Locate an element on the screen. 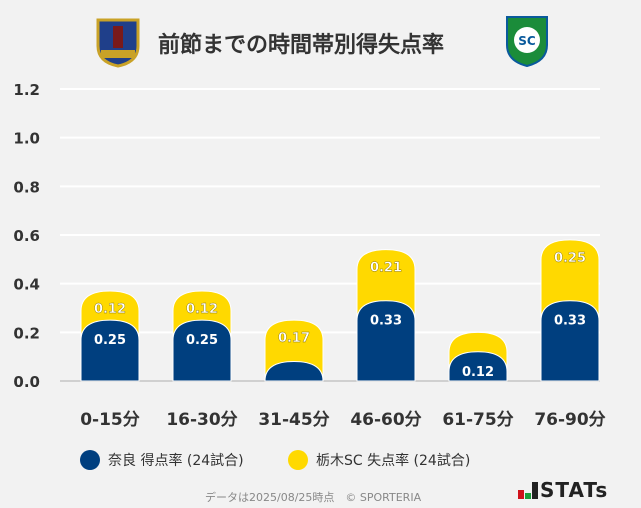  x-tick-label: 31-45分 is located at coordinates (293, 420).